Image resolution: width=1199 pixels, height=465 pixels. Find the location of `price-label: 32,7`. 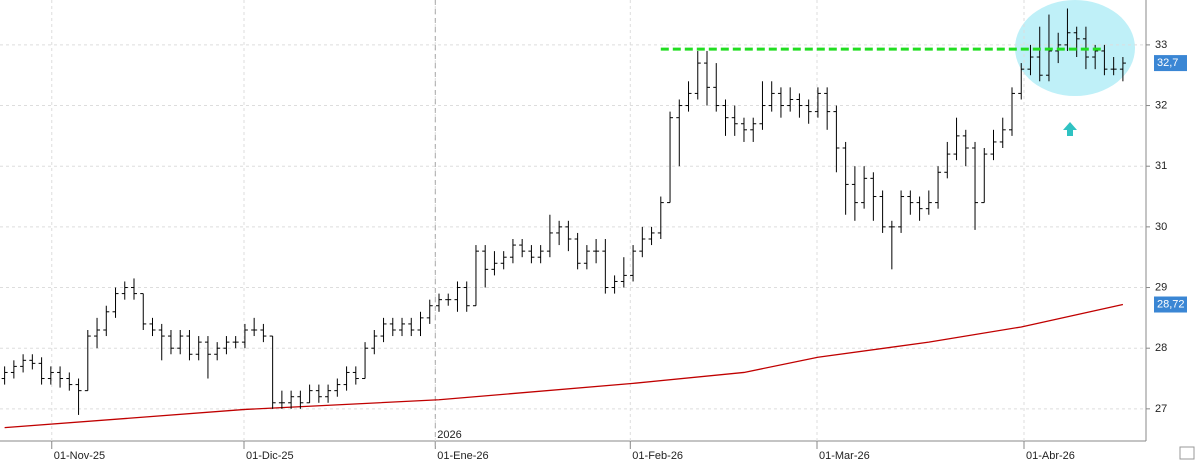

price-label: 32,7 is located at coordinates (1167, 63).